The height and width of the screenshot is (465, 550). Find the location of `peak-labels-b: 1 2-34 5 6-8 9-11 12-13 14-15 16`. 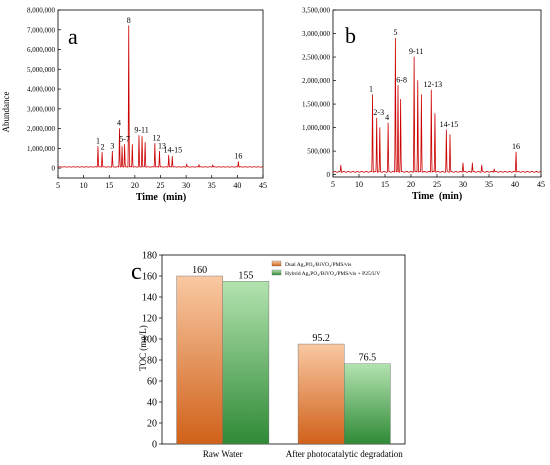

peak-labels-b: 1 2-34 5 6-8 9-11 12-13 14-15 16 is located at coordinates (444, 89).